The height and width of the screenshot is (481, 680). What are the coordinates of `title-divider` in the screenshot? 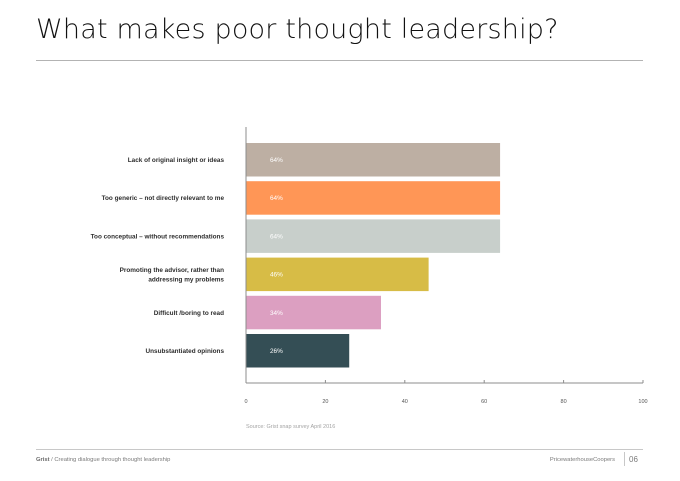 It's located at (339, 60).